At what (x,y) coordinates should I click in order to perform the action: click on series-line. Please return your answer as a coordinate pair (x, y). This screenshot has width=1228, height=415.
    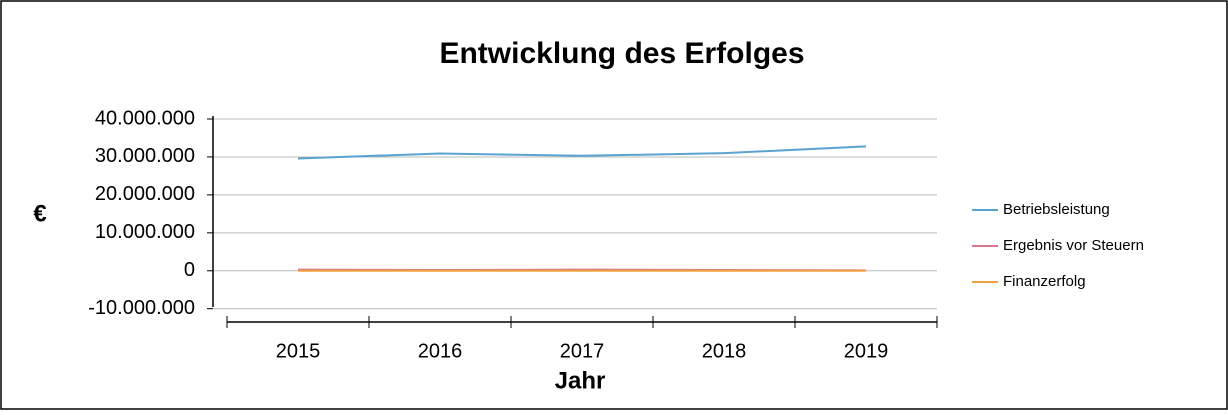
    Looking at the image, I should click on (582, 152).